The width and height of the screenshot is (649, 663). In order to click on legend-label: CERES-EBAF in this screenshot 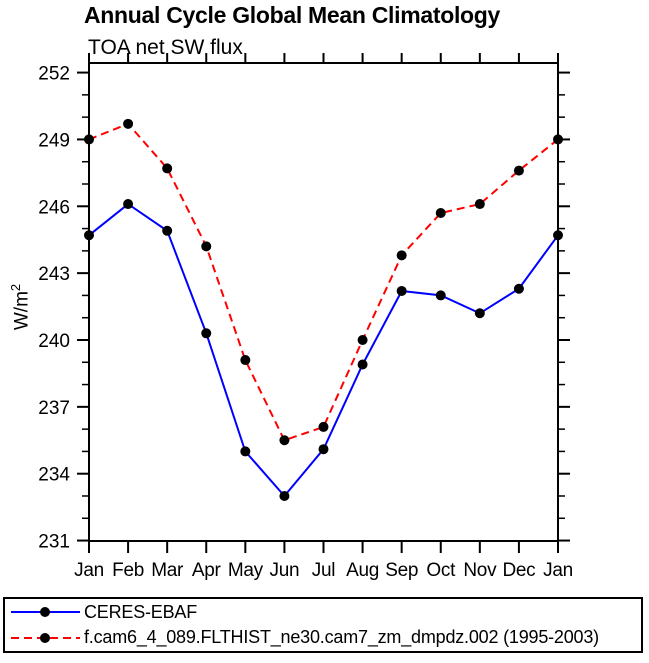, I will do `click(141, 611)`.